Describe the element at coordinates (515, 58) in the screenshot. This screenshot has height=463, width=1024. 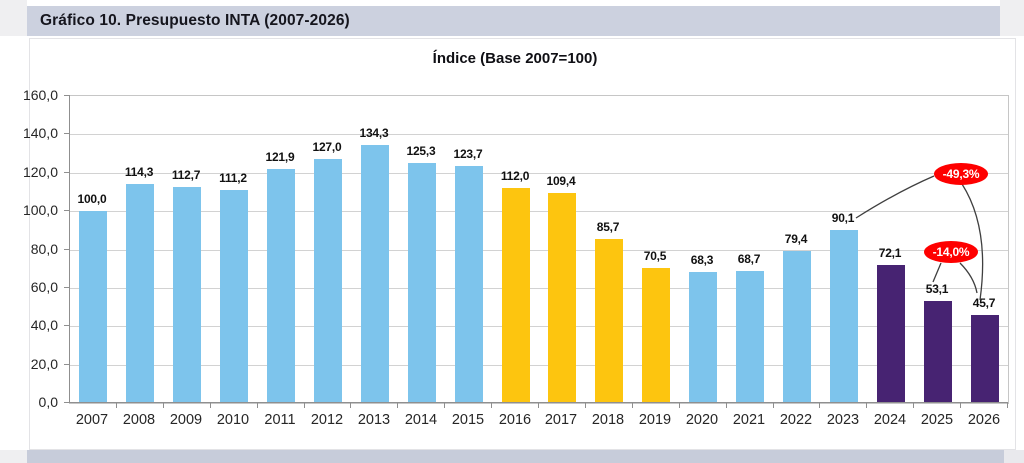
I see `chart-title: Índice (Base 2007=100)` at that location.